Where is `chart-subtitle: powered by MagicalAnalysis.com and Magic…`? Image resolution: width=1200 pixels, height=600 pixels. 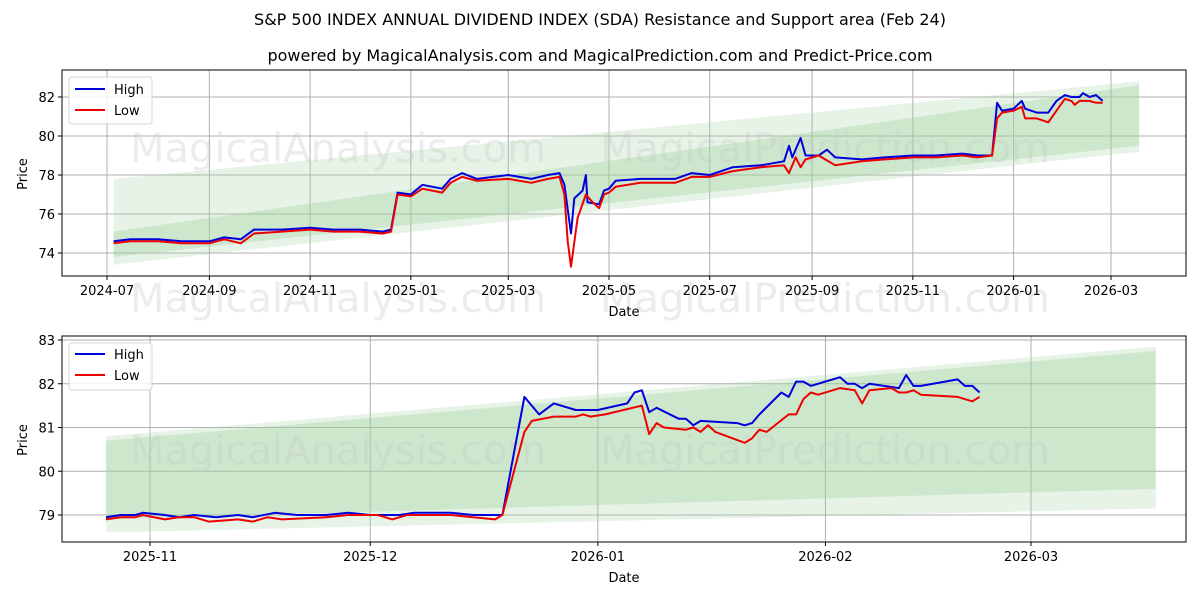
chart-subtitle: powered by MagicalAnalysis.com and Magic… is located at coordinates (600, 55).